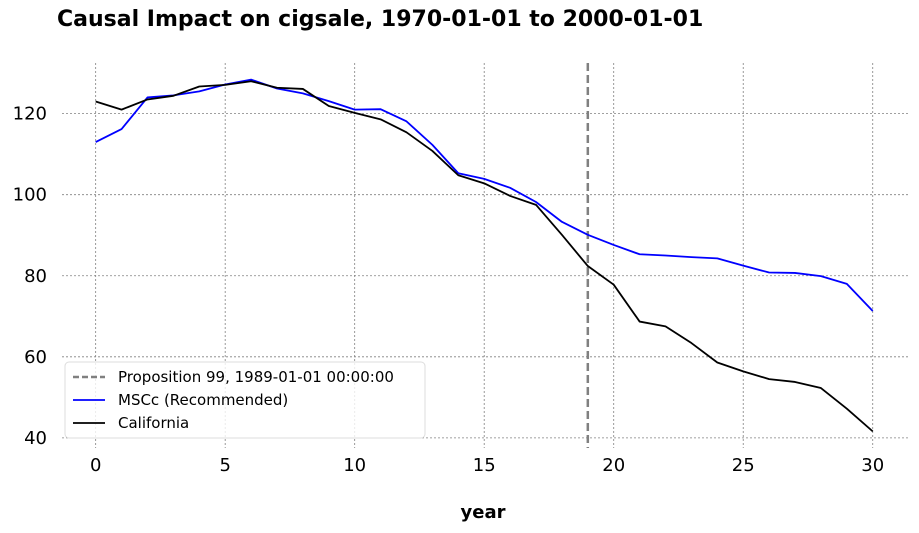 The height and width of the screenshot is (533, 919). Describe the element at coordinates (256, 377) in the screenshot. I see `legend-label: Proposition 99, 1989-01-01 00:00:00` at that location.